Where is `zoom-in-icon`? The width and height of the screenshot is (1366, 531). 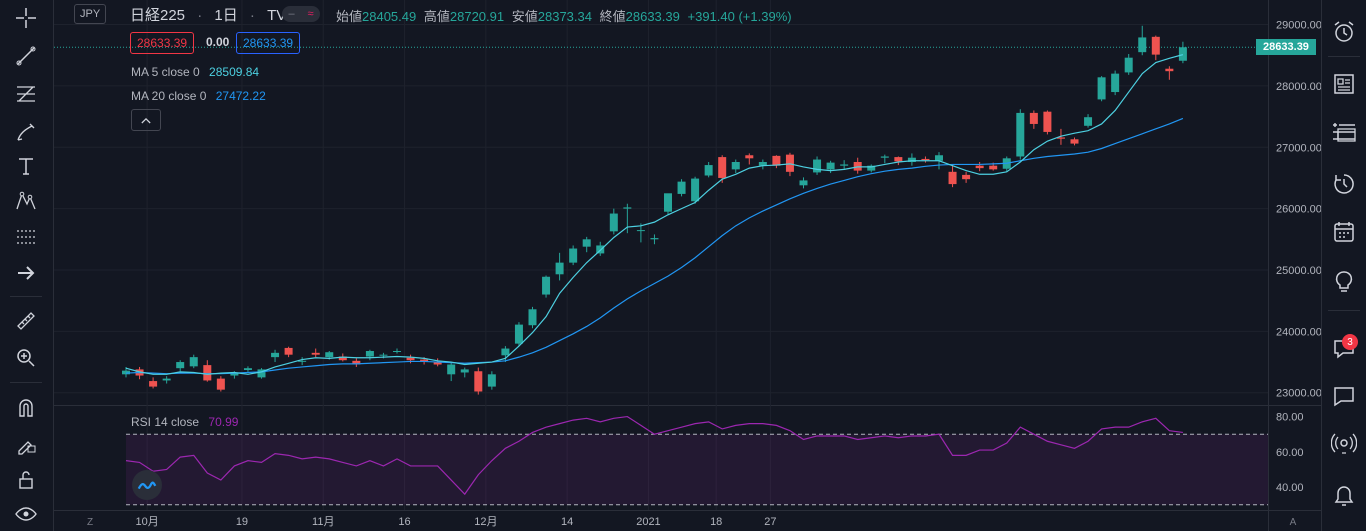
zoom-in-icon is located at coordinates (26, 358).